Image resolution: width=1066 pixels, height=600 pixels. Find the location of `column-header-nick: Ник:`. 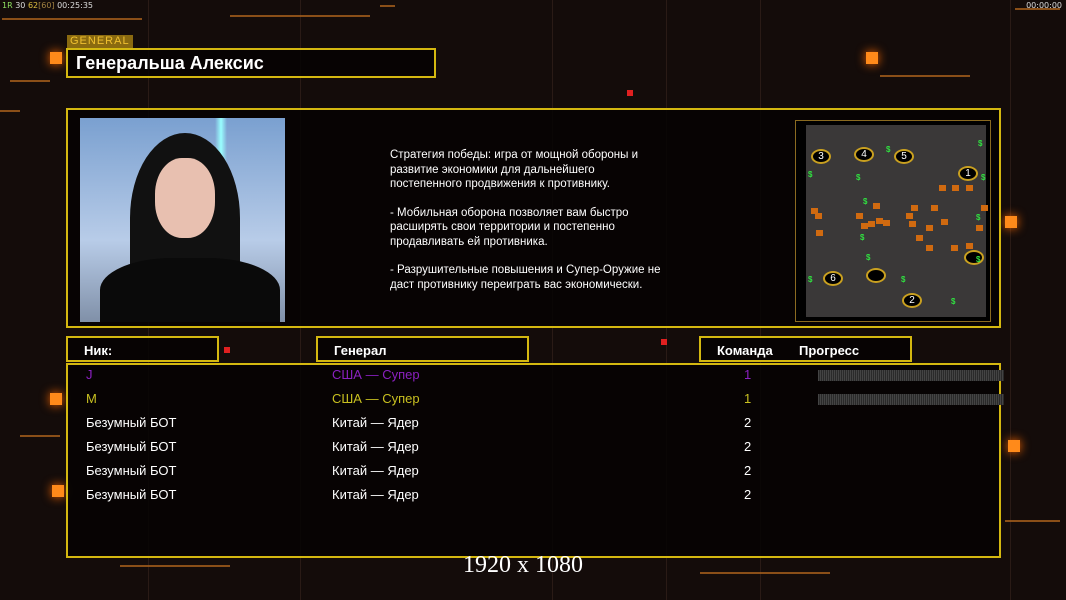

column-header-nick: Ник: is located at coordinates (142, 349).